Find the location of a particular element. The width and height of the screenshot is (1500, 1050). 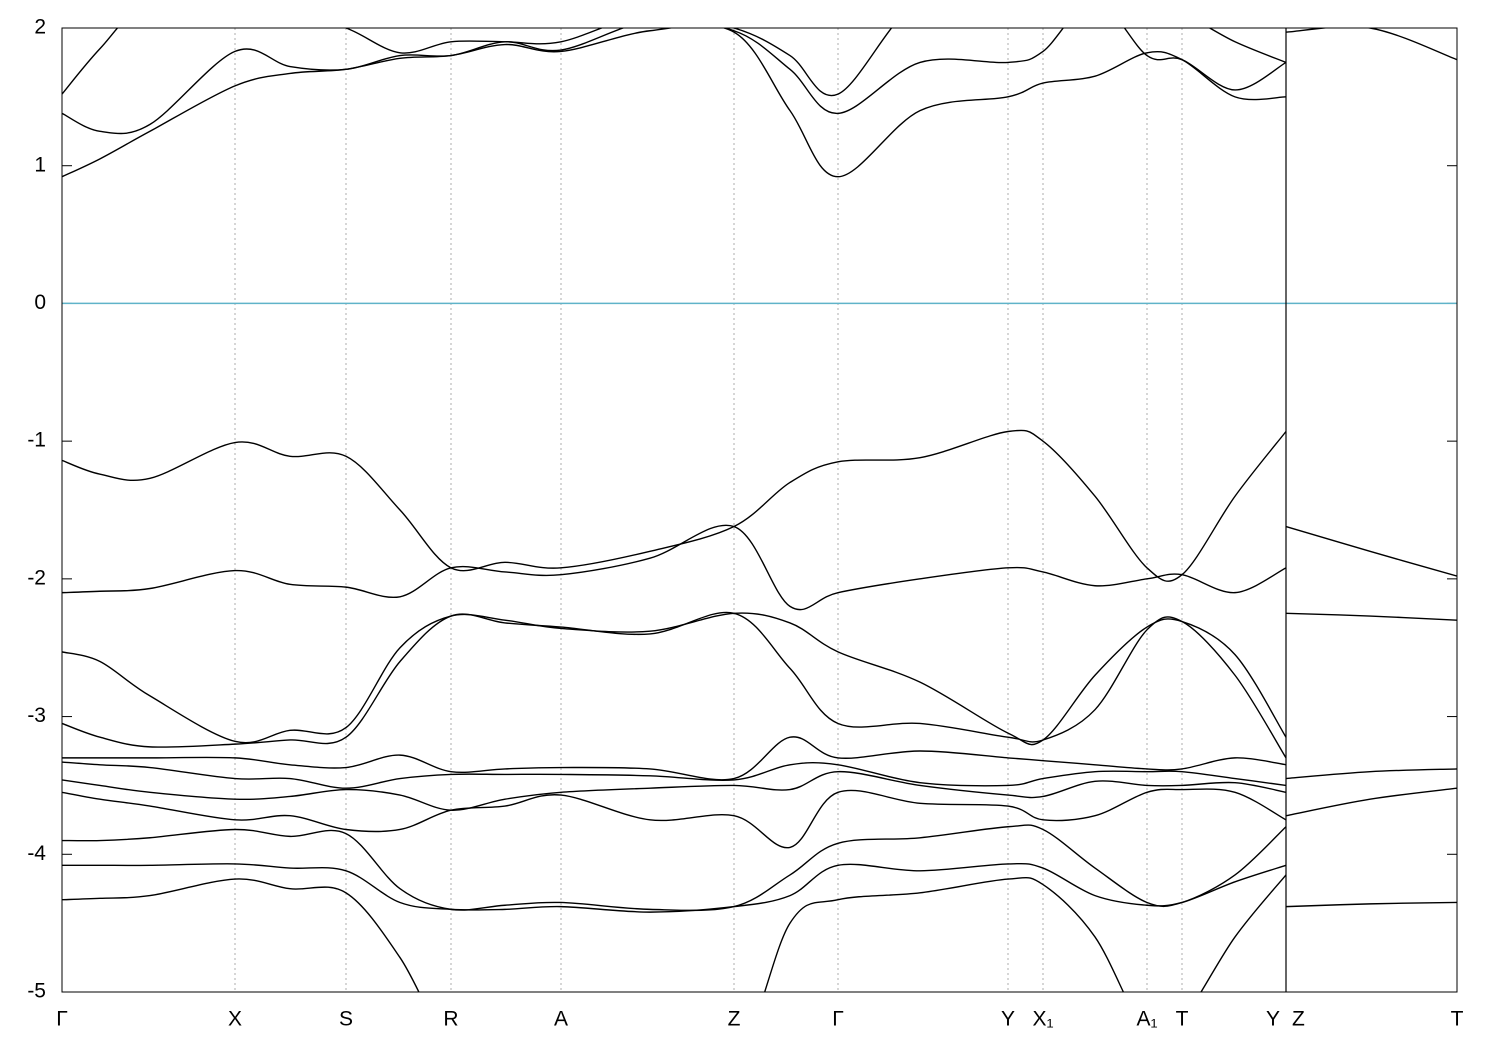

y-tick-label: 0 is located at coordinates (40, 302).